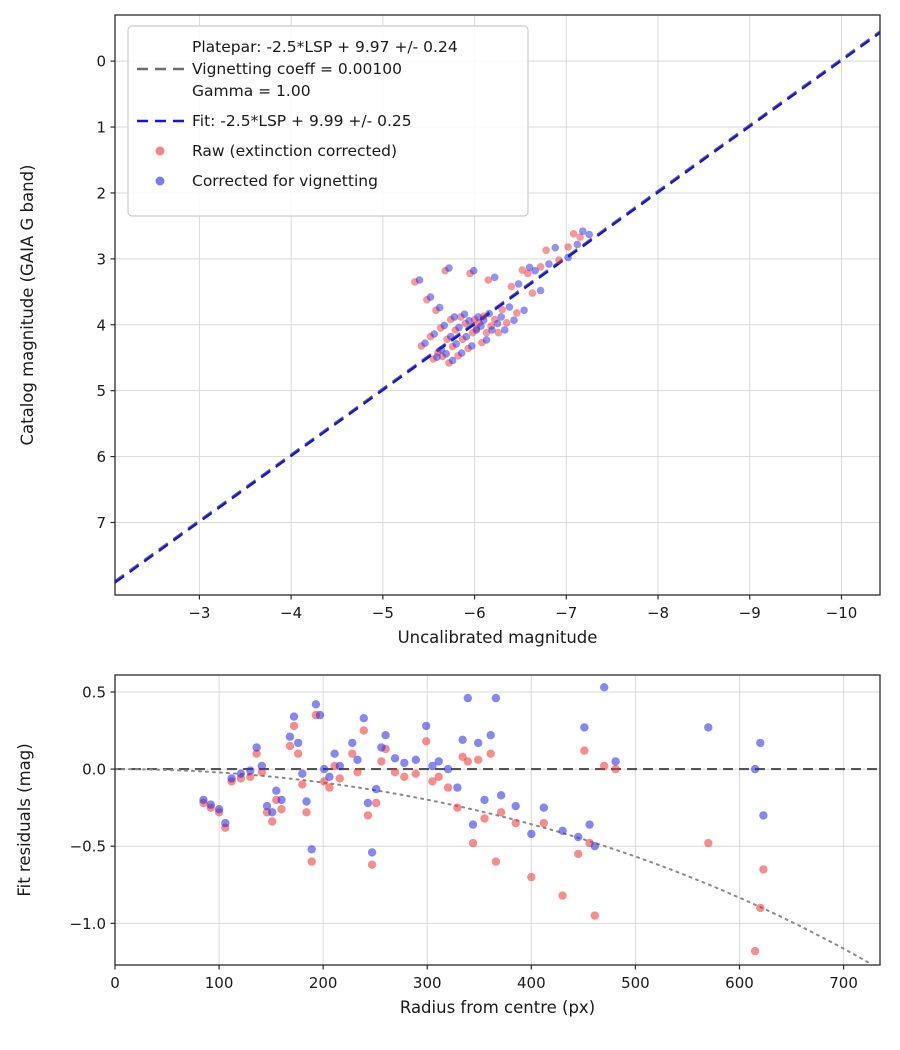 This screenshot has width=900, height=1050. Describe the element at coordinates (101, 457) in the screenshot. I see `y-tick-label: 6` at that location.